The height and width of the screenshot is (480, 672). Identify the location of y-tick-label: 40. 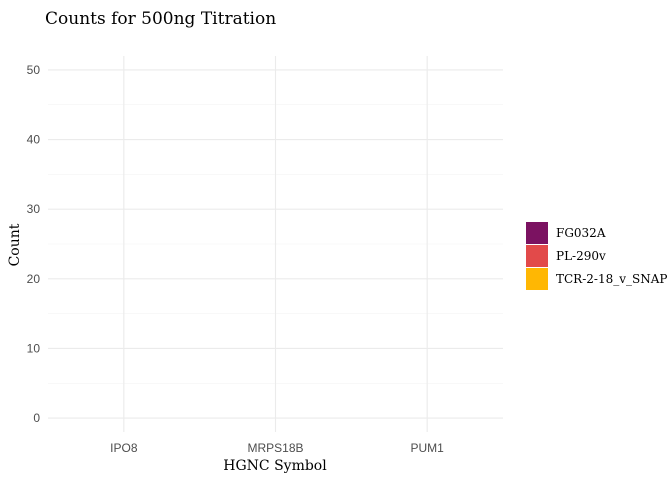
(34, 140).